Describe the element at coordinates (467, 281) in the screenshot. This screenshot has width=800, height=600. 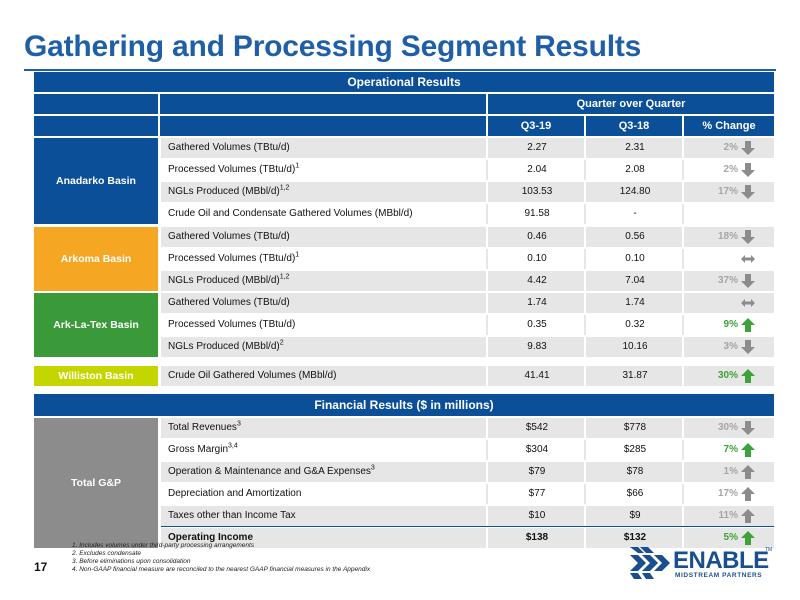
I see `table-row: NGLs Produced (MBbl/d)1,2 4.42 7.04 37%` at that location.